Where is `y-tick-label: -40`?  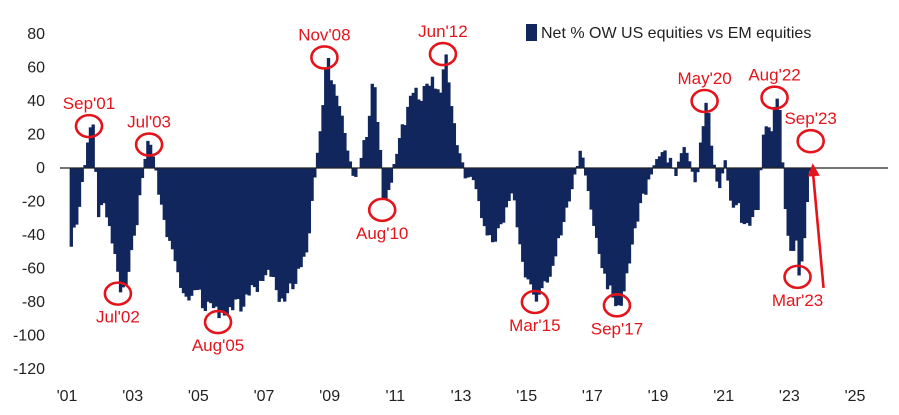
y-tick-label: -40 is located at coordinates (33, 235).